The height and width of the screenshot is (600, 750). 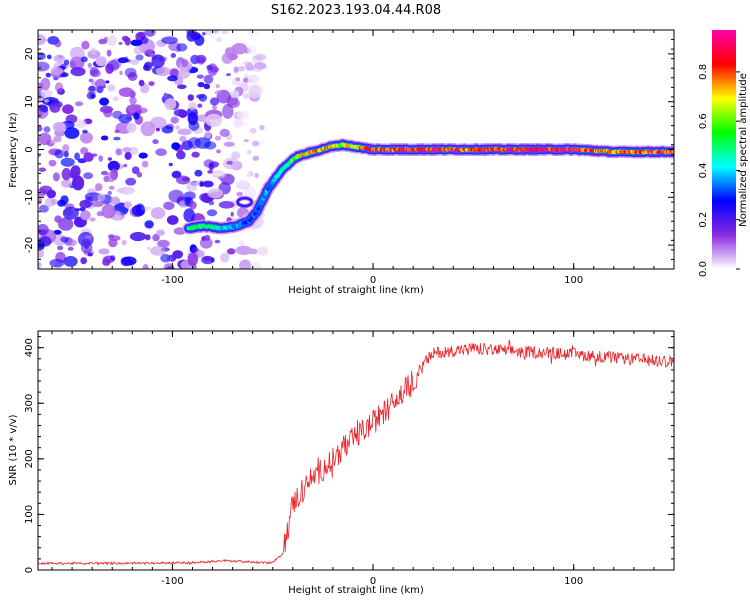 I want to click on snr-xlabel: Height of straight line (km), so click(x=356, y=590).